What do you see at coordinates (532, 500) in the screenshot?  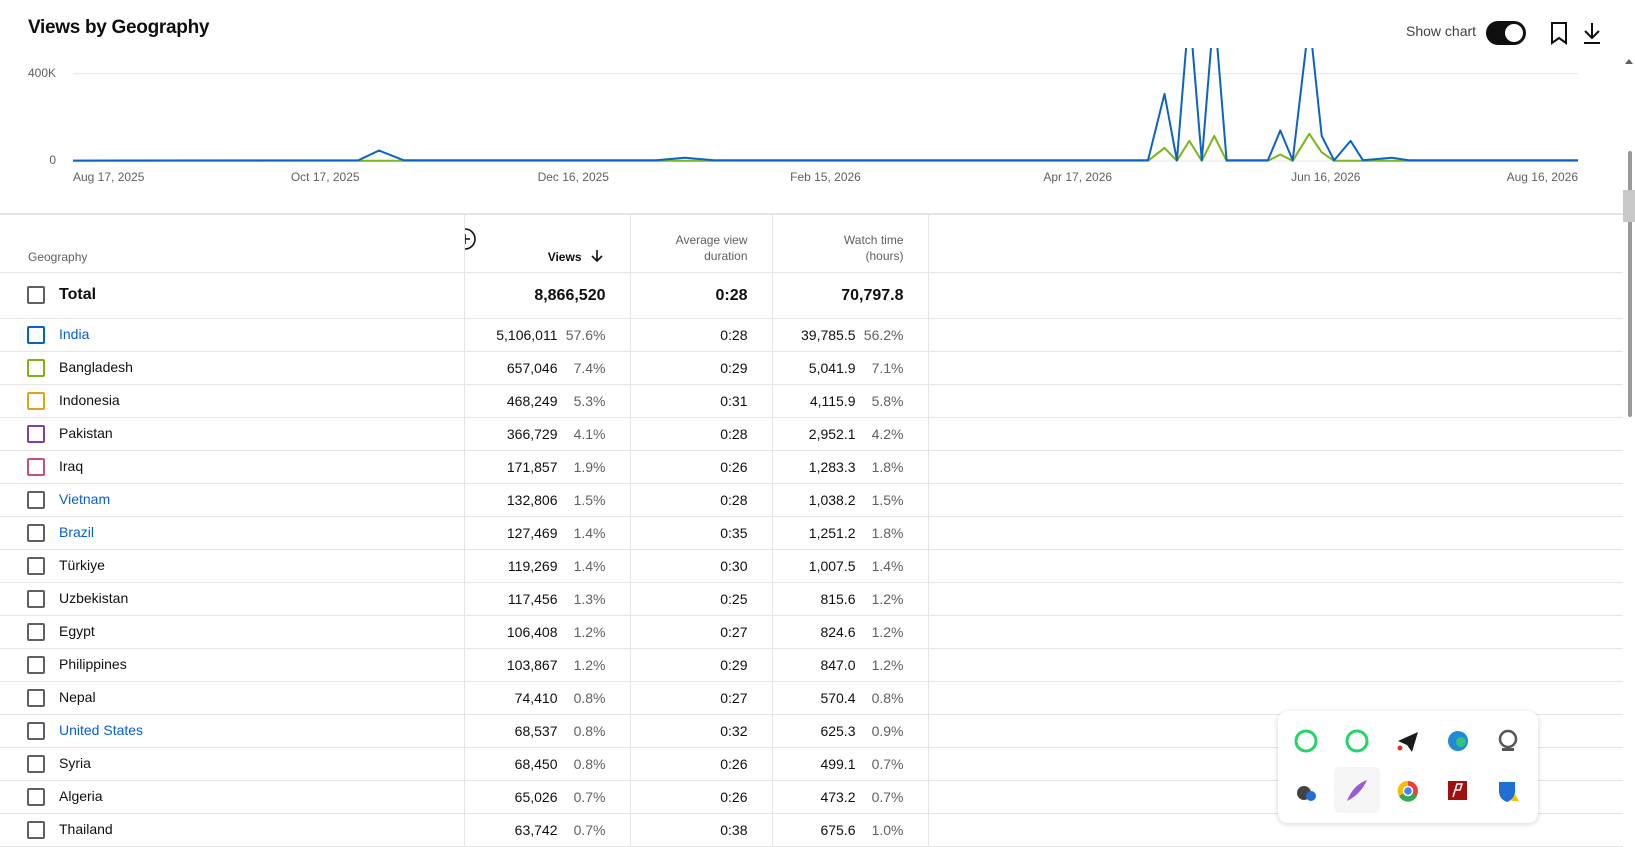 I see `views-value: 132,806` at bounding box center [532, 500].